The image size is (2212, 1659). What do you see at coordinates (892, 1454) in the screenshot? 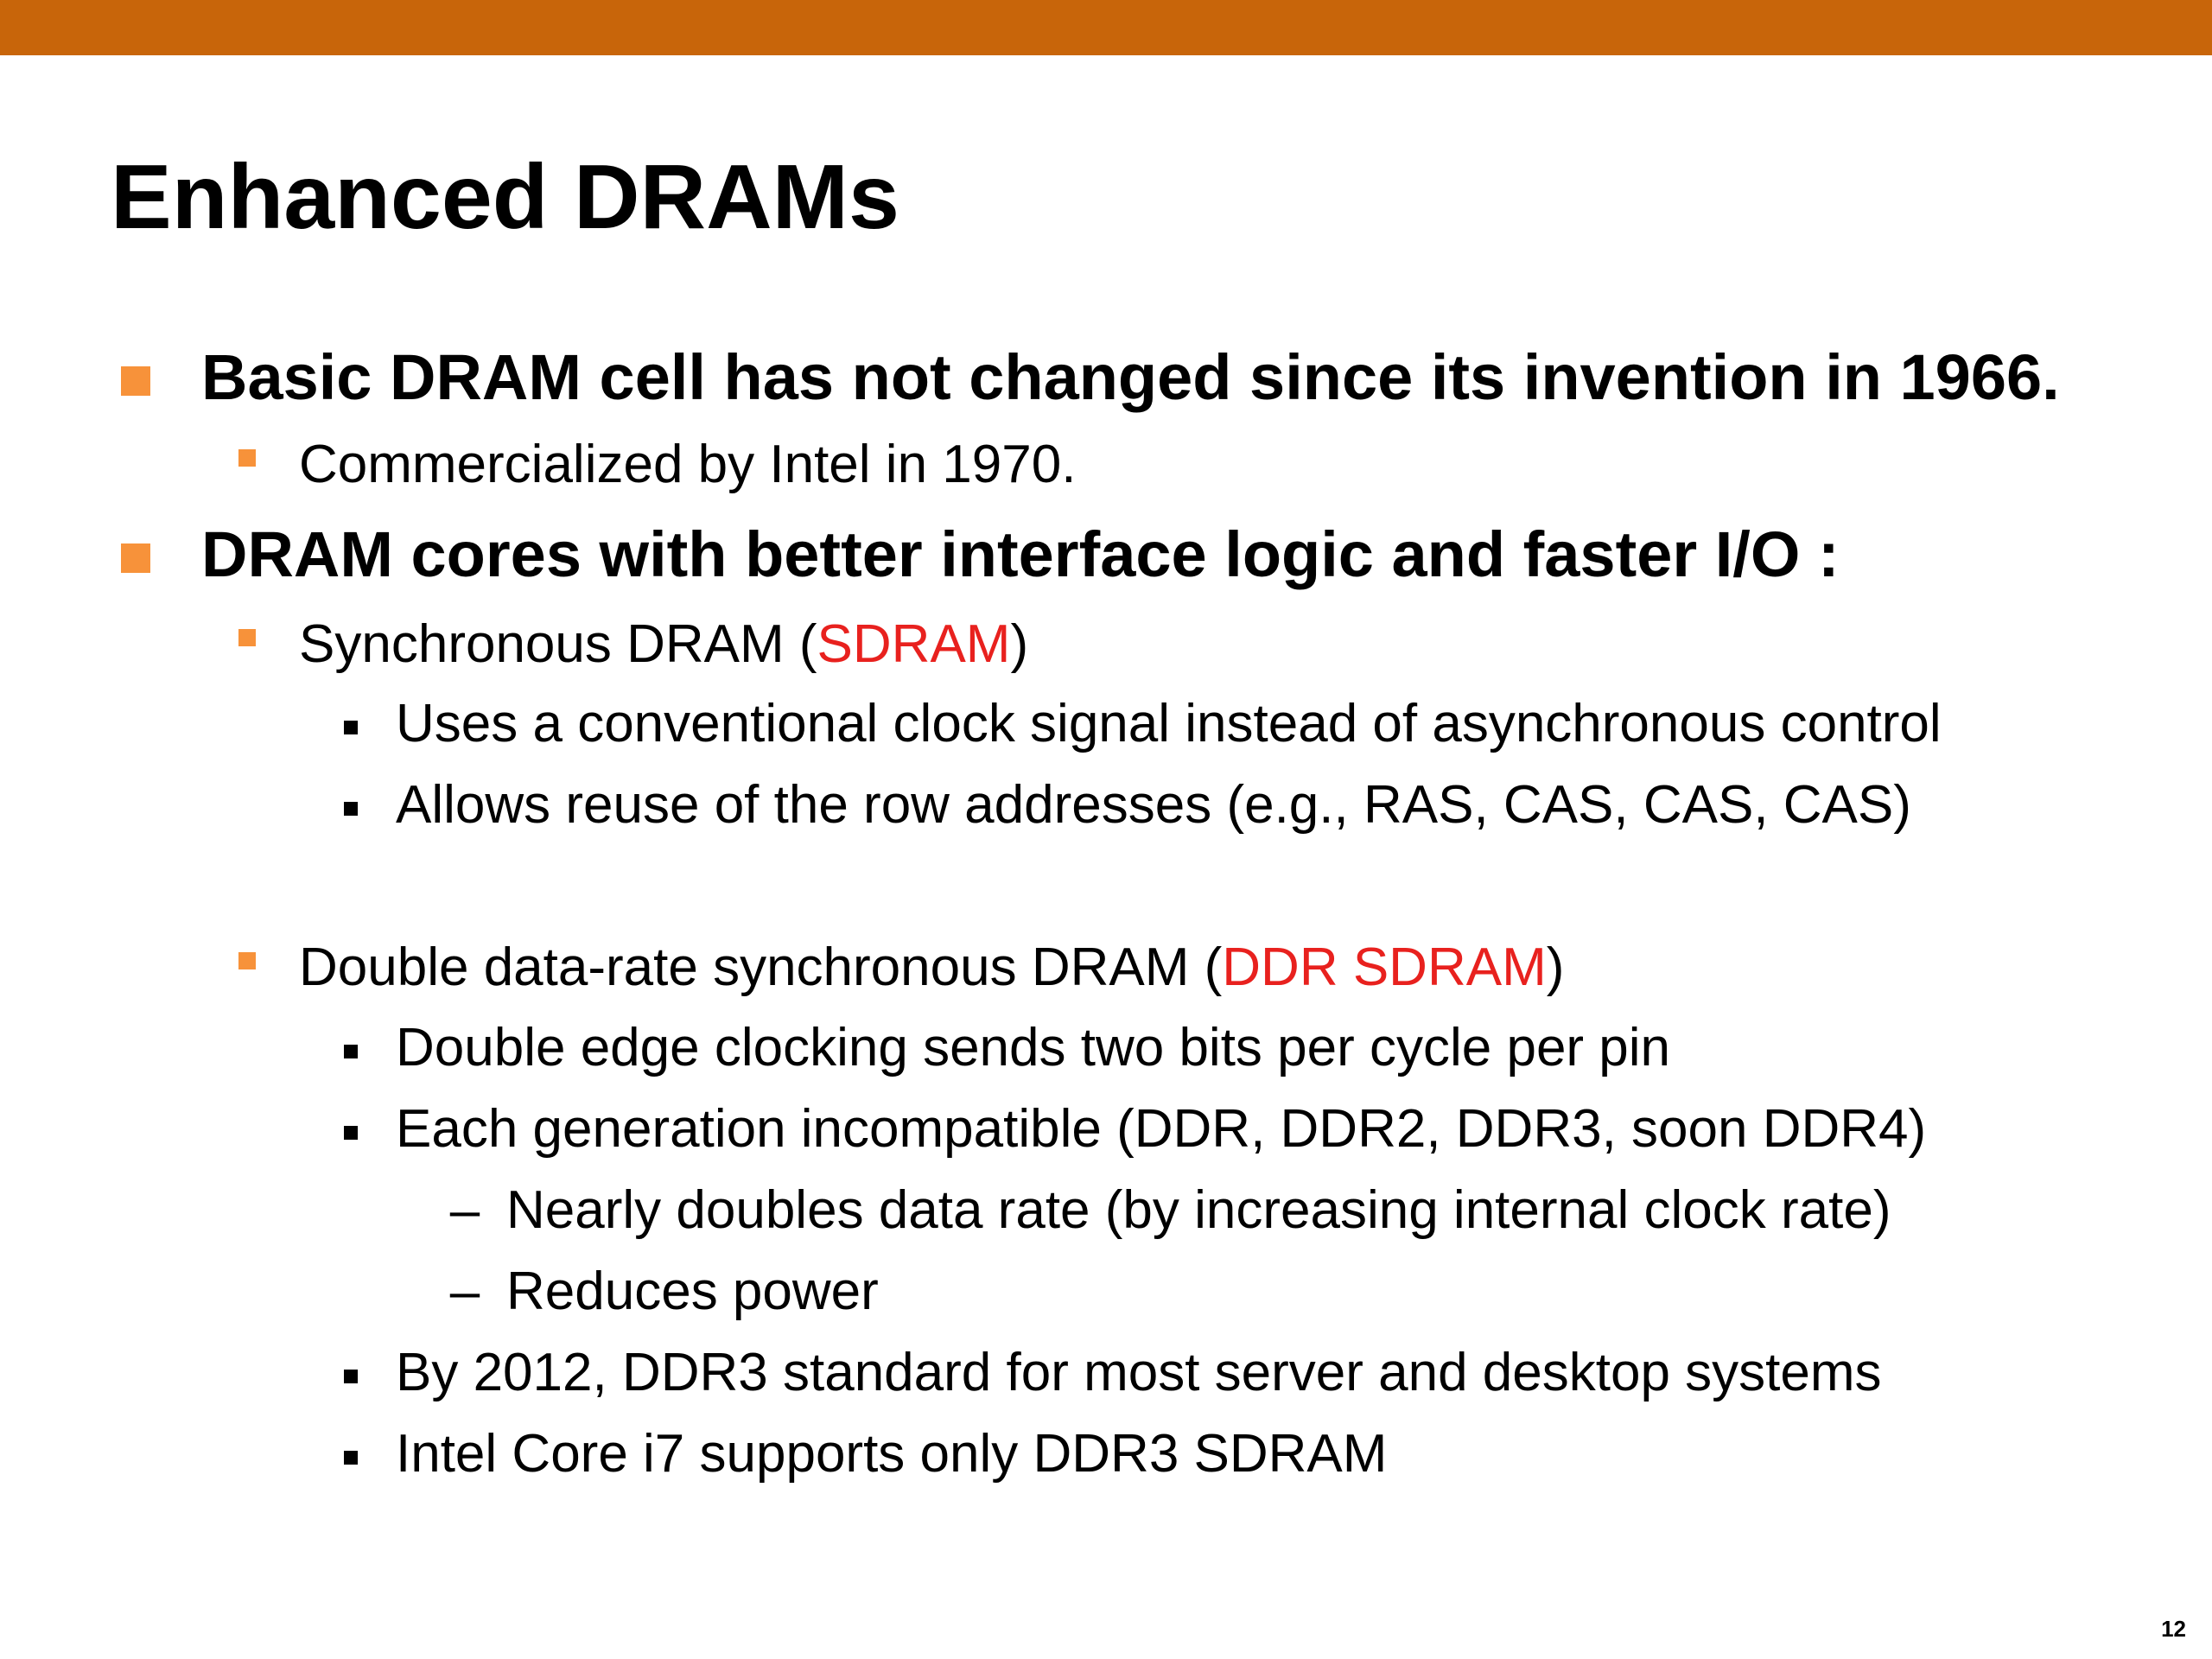
I see `bullet-2-2-4-text: Intel Core i7 supports only DDR3 SDRAM` at bounding box center [892, 1454].